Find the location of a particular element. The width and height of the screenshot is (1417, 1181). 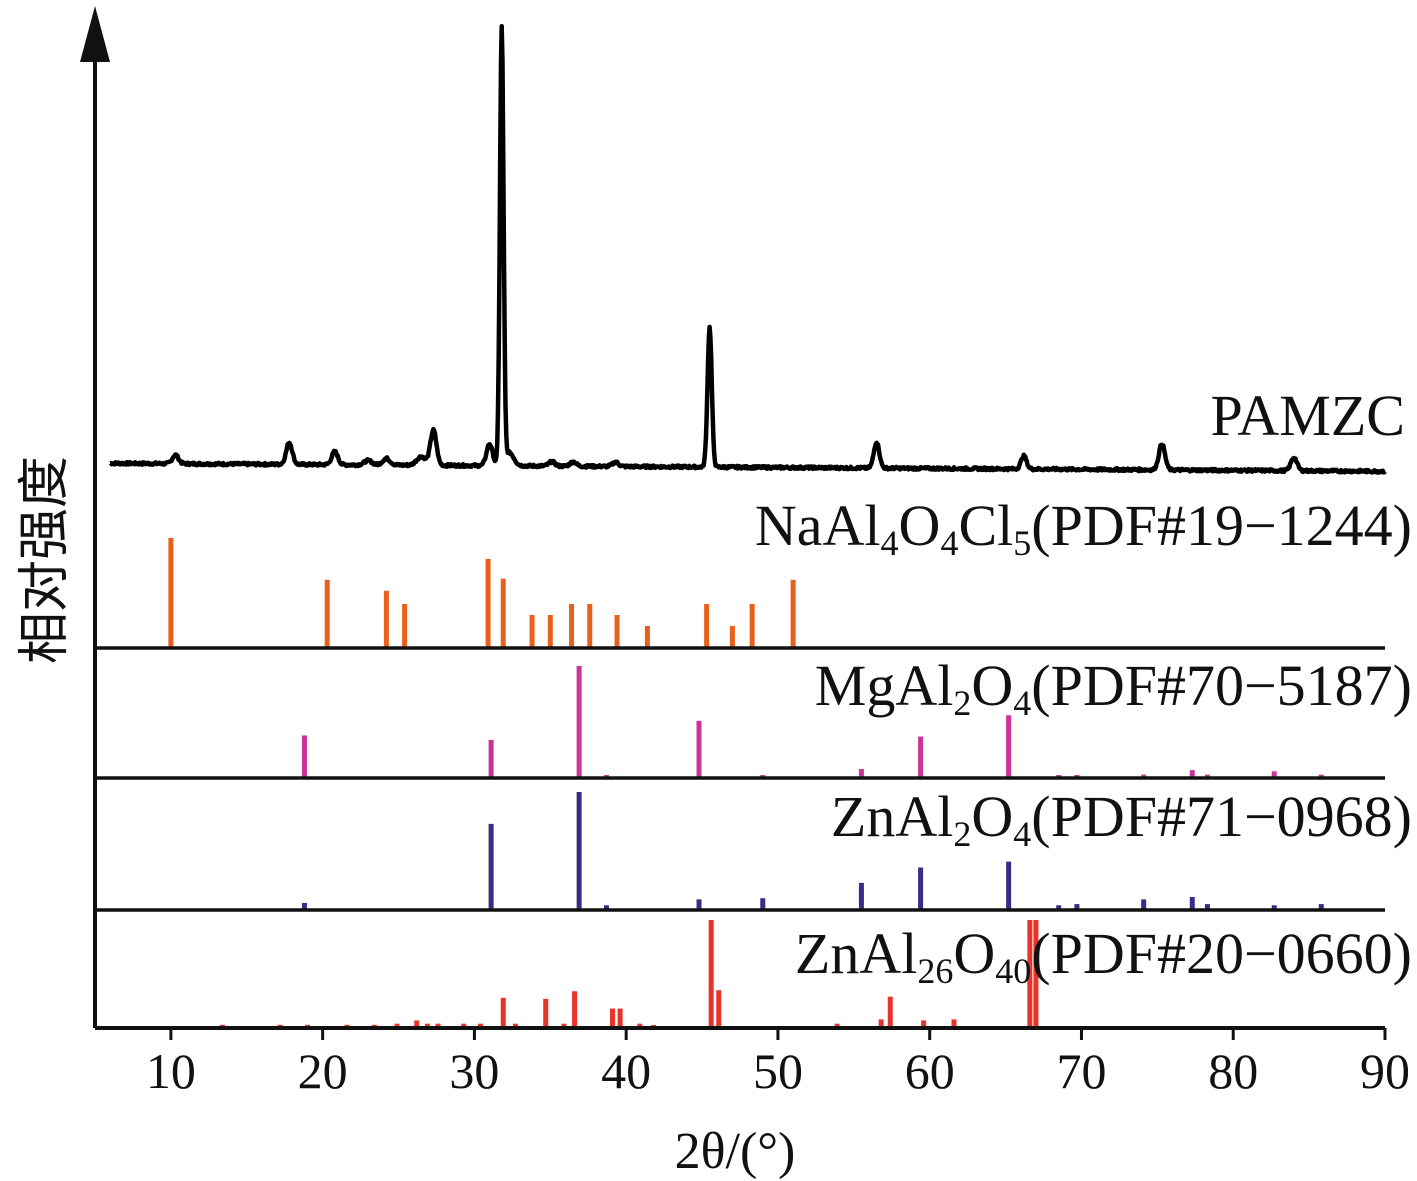

x-tick-label: 70 is located at coordinates (1081, 1071).